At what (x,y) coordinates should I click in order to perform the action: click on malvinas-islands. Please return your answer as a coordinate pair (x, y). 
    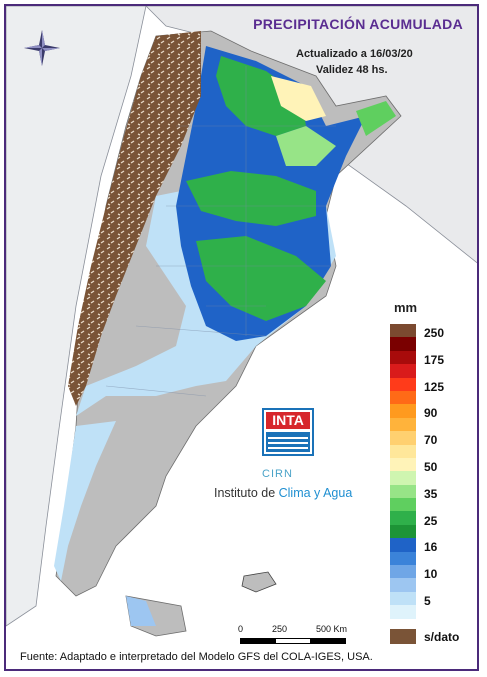
    Looking at the image, I should click on (259, 582).